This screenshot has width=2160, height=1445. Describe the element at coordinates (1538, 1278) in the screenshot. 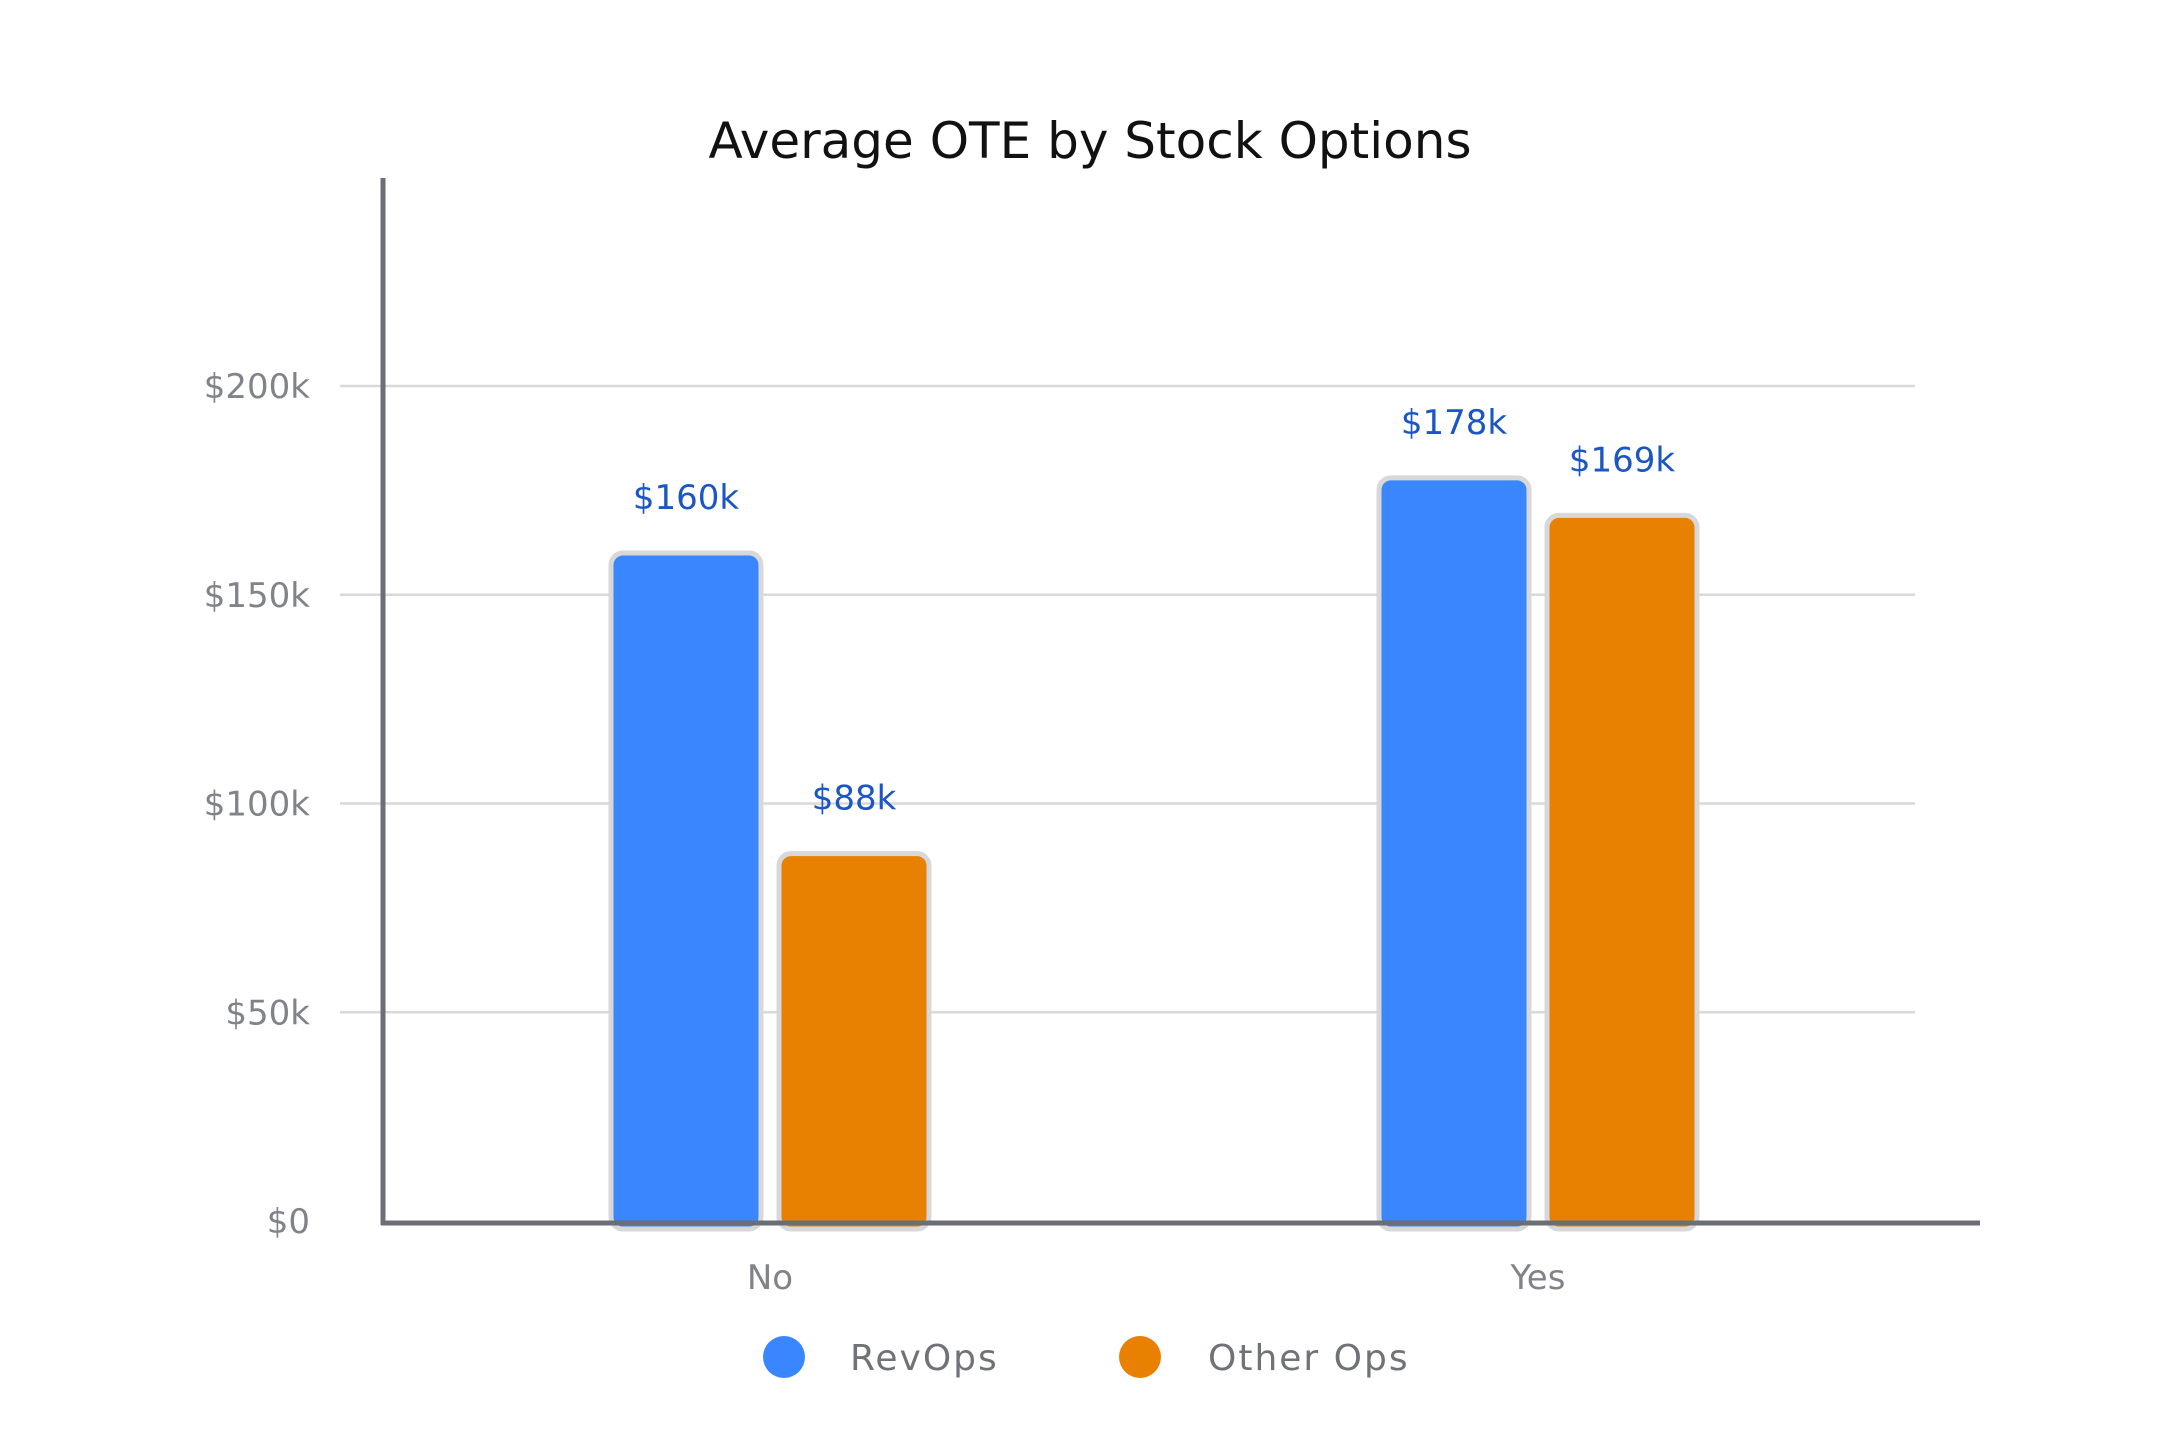

I see `x-category-label-yes: Yes` at that location.